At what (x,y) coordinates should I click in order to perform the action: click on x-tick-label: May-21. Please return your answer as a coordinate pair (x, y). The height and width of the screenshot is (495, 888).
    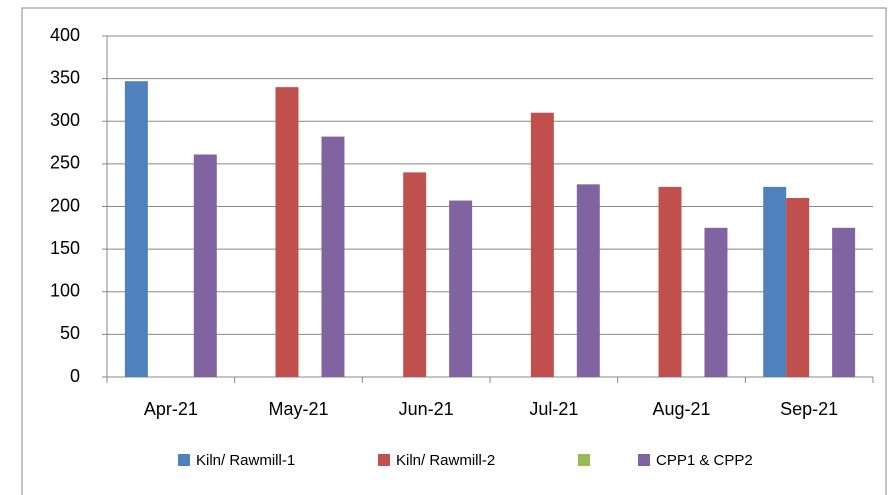
    Looking at the image, I should click on (298, 409).